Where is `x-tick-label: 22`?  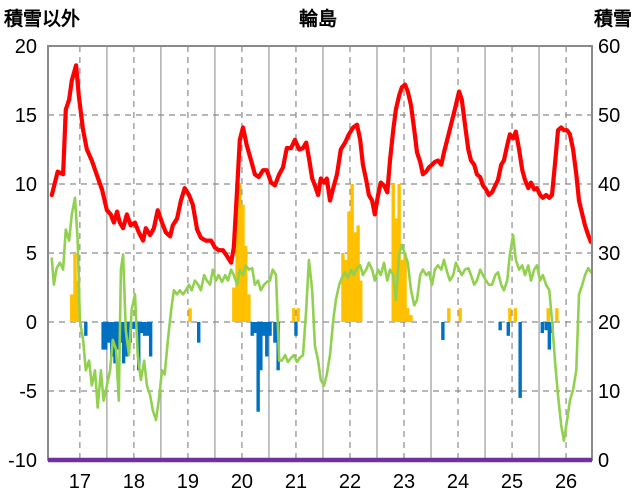
x-tick-label: 22 is located at coordinates (350, 482).